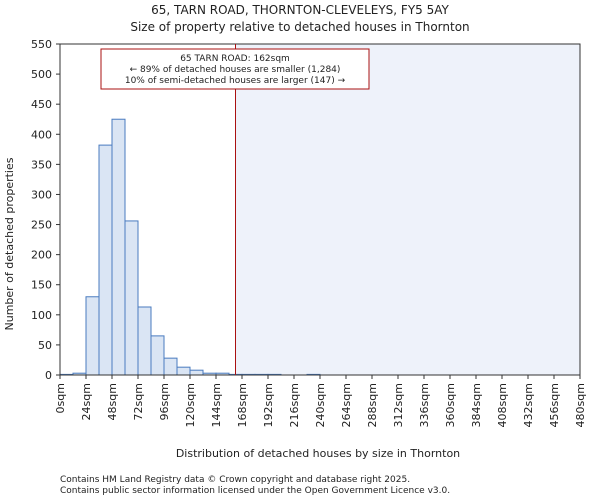 This screenshot has width=600, height=500. What do you see at coordinates (86, 401) in the screenshot?
I see `x-tick-label: 24sqm` at bounding box center [86, 401].